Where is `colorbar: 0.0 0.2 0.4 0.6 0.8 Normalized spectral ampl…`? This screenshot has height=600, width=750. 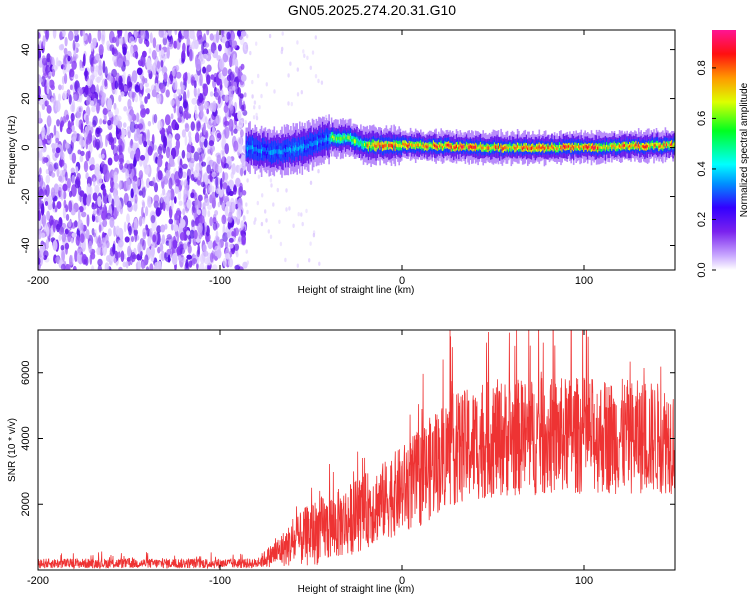
colorbar: 0.0 0.2 0.4 0.6 0.8 Normalized spectral ampl… is located at coordinates (723, 154).